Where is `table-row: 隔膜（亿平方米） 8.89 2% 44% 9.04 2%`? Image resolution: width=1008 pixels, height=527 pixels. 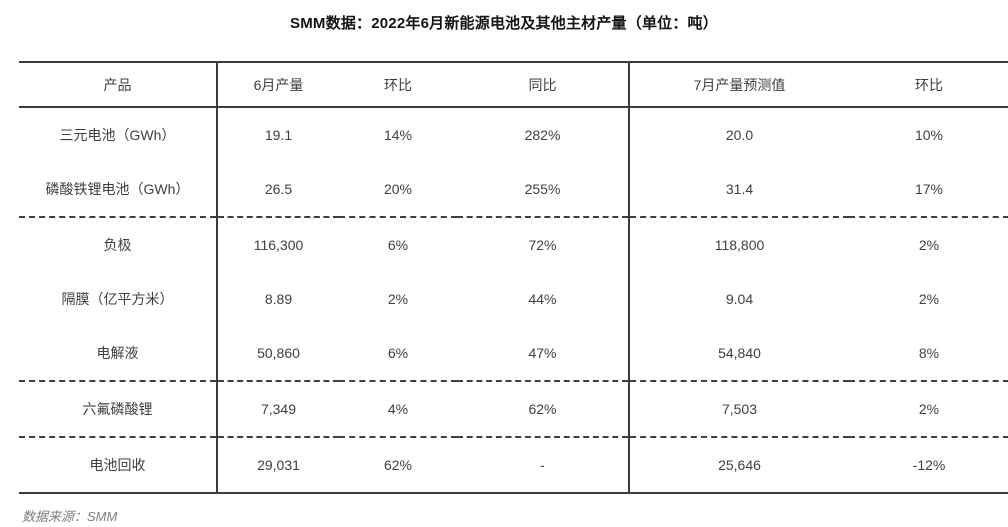 table-row: 隔膜（亿平方米） 8.89 2% 44% 9.04 2% is located at coordinates (513, 299).